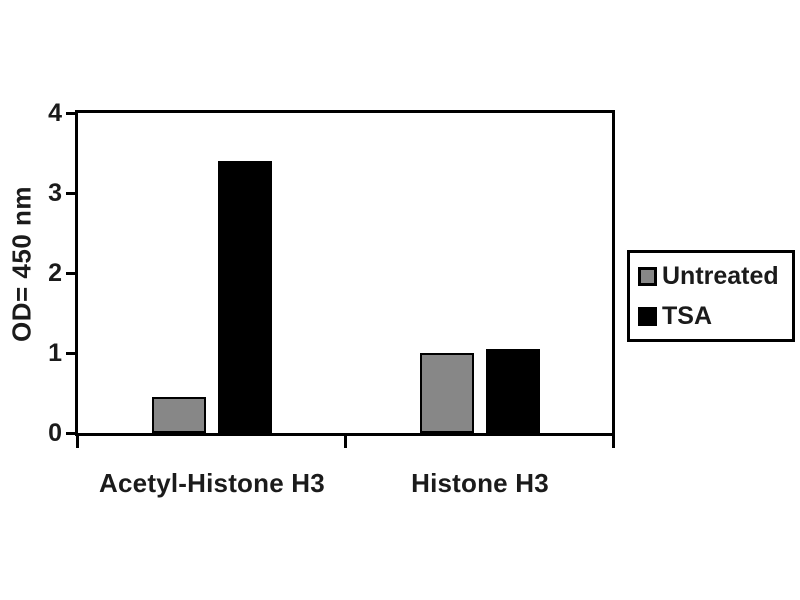 Image resolution: width=800 pixels, height=600 pixels. Describe the element at coordinates (711, 296) in the screenshot. I see `legend: Untreated TSA` at that location.